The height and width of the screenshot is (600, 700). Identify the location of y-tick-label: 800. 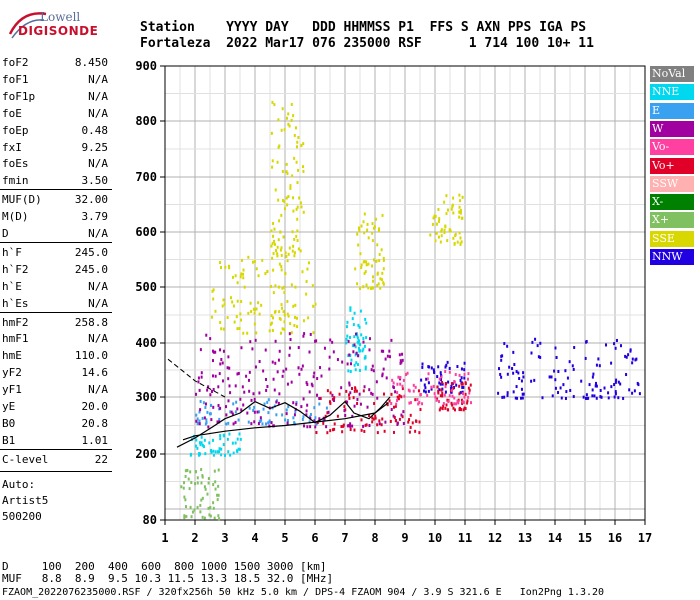
(146, 121).